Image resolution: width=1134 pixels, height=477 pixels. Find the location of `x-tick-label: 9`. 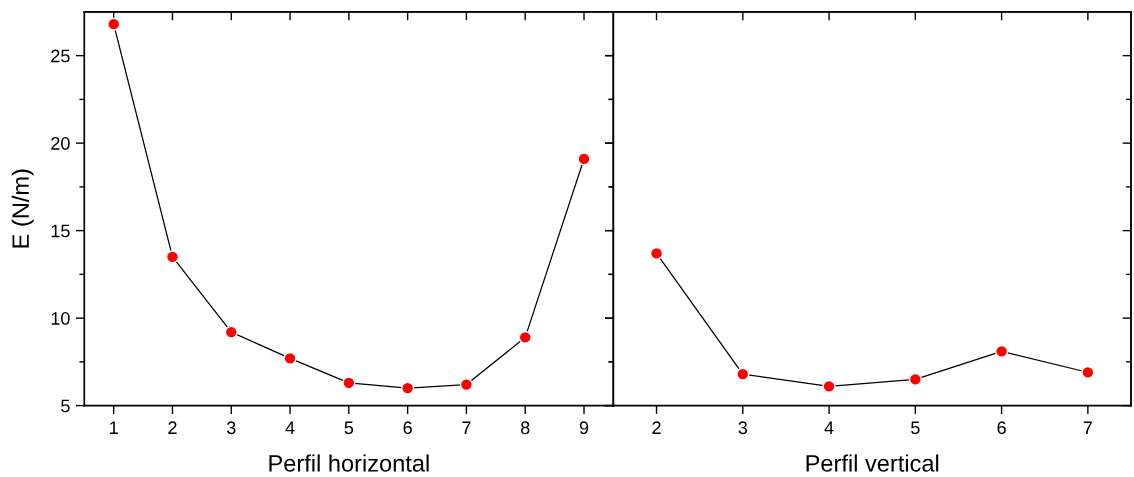

x-tick-label: 9 is located at coordinates (584, 428).